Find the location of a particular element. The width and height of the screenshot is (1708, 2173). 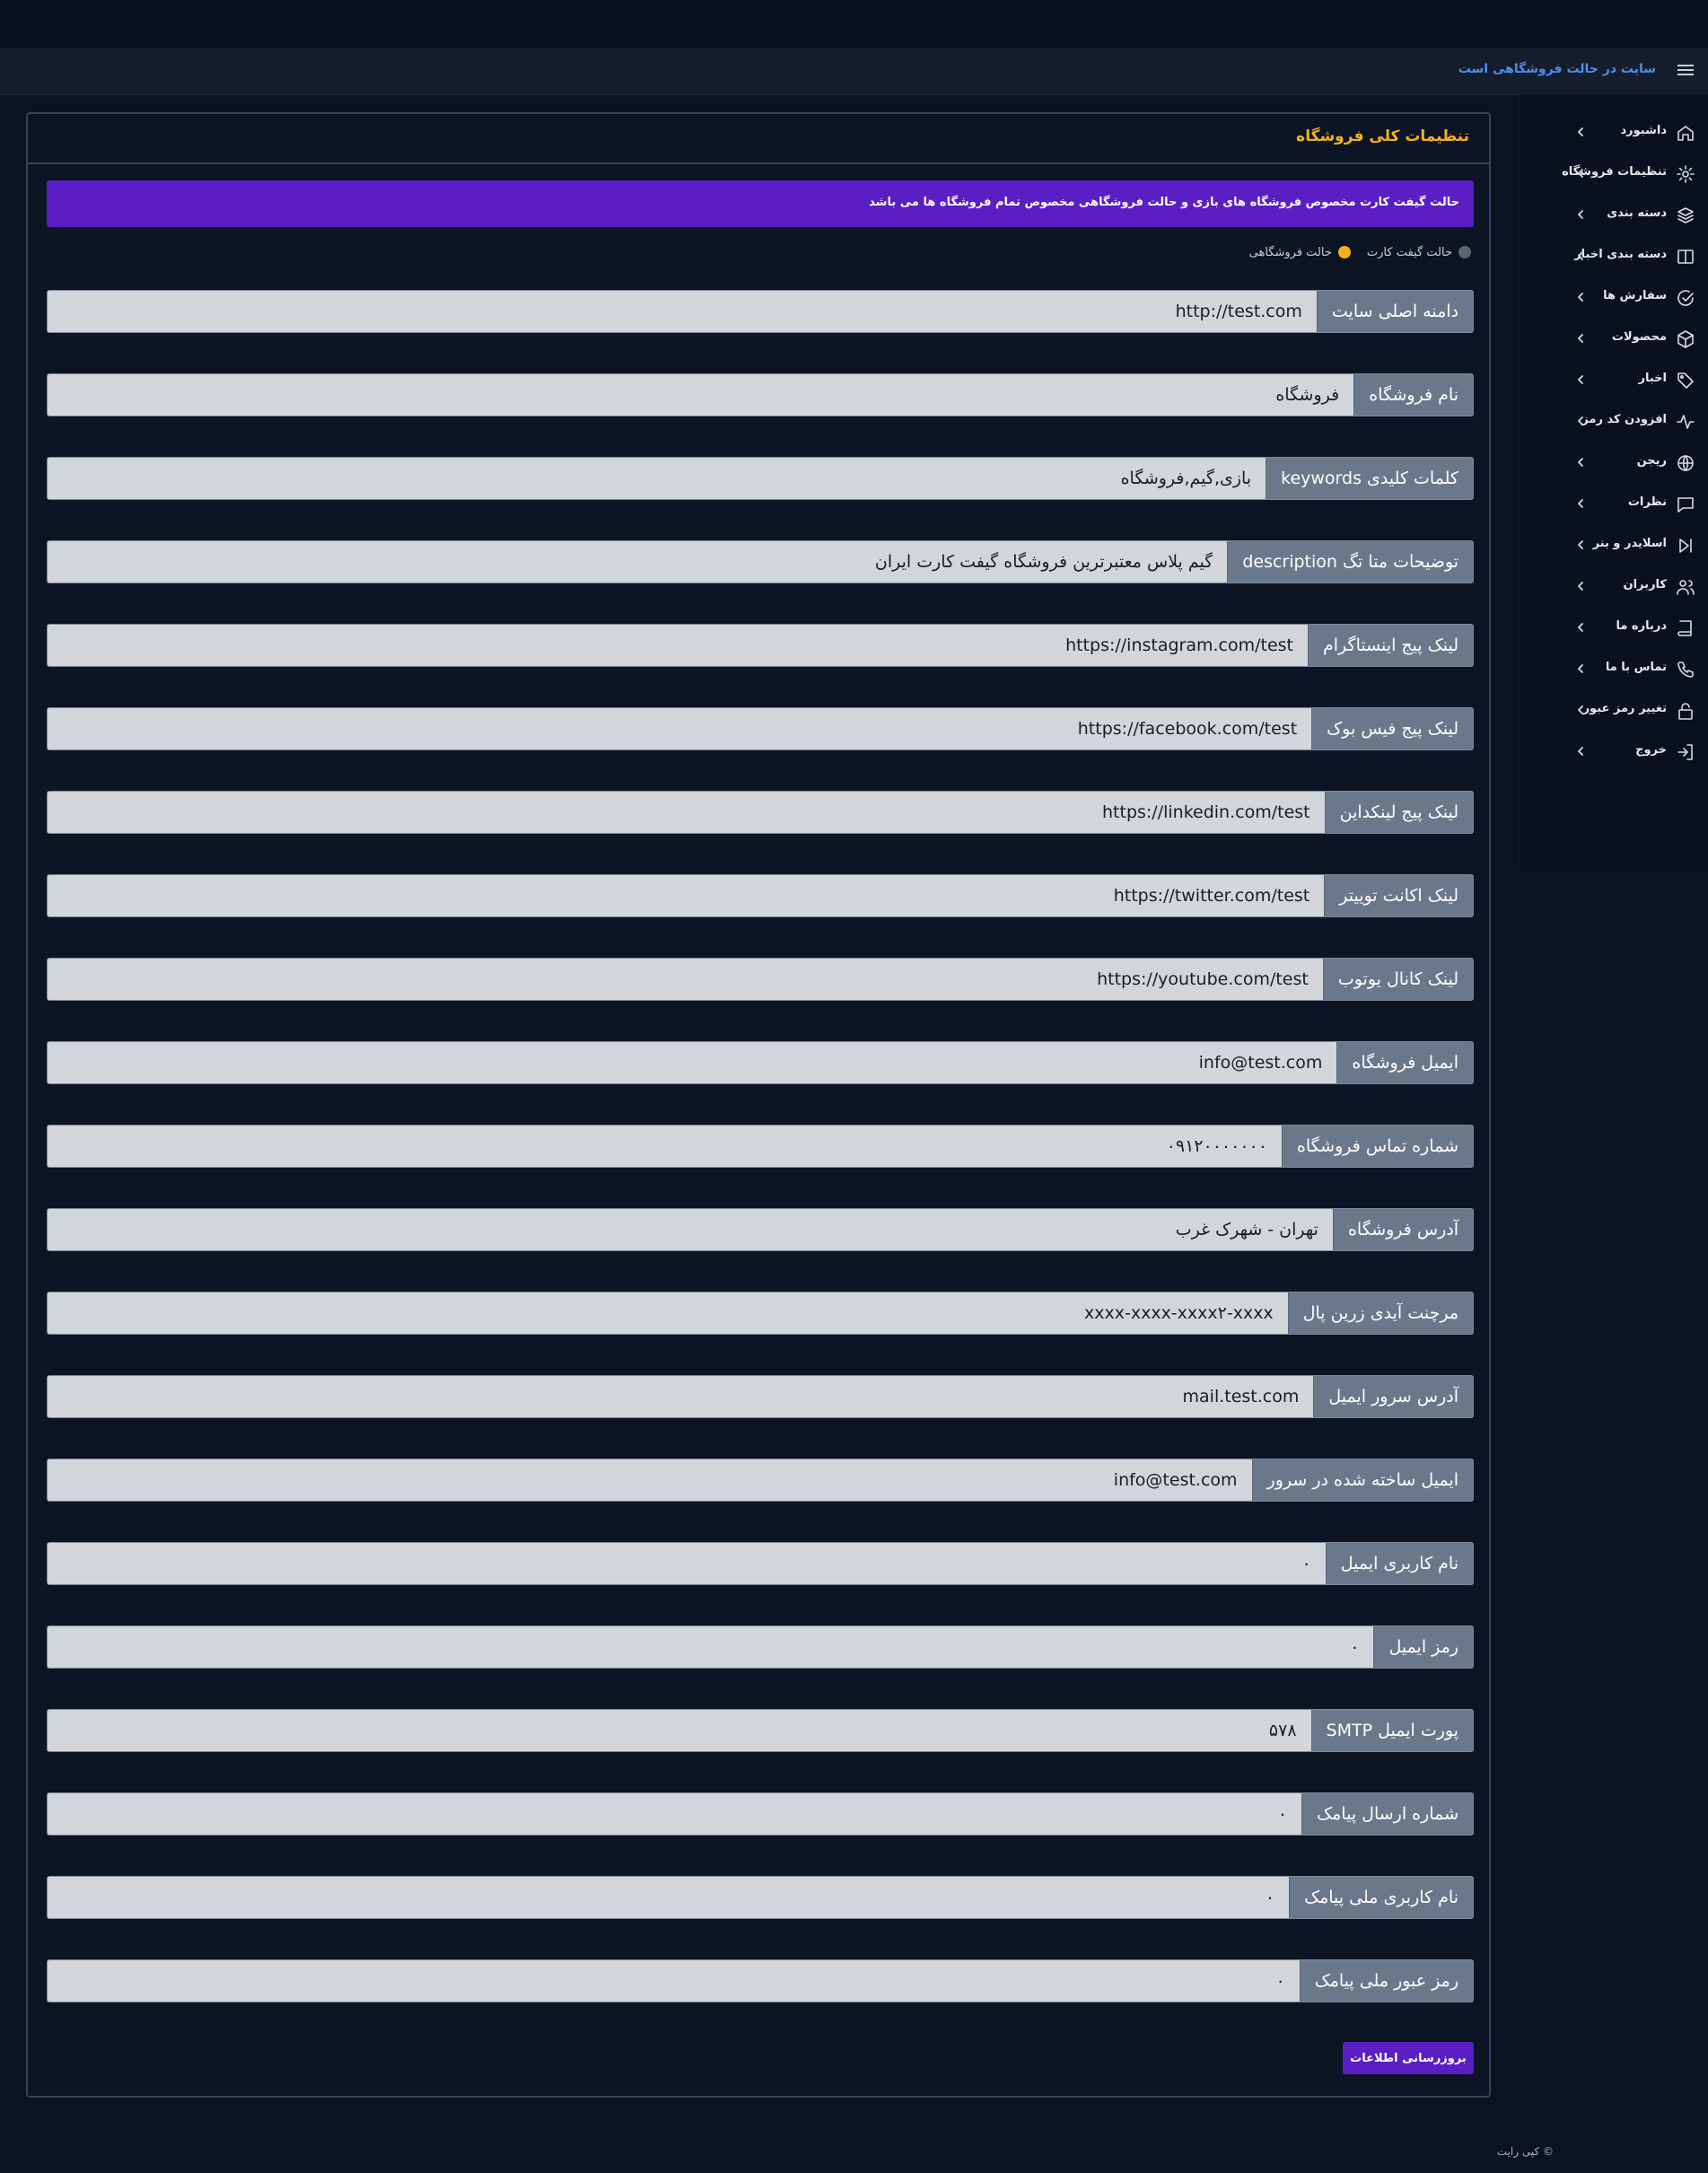

form-field-15: نام کاربری ایمیل is located at coordinates (760, 1563).